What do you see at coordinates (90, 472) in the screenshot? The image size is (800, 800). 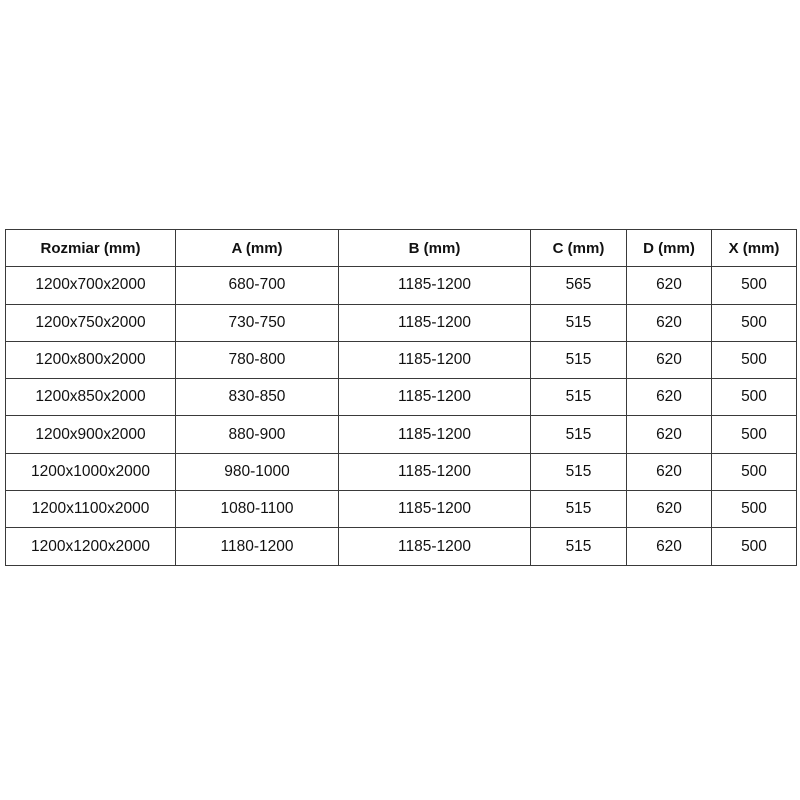 I see `table-cell: 1200x1000x2000` at bounding box center [90, 472].